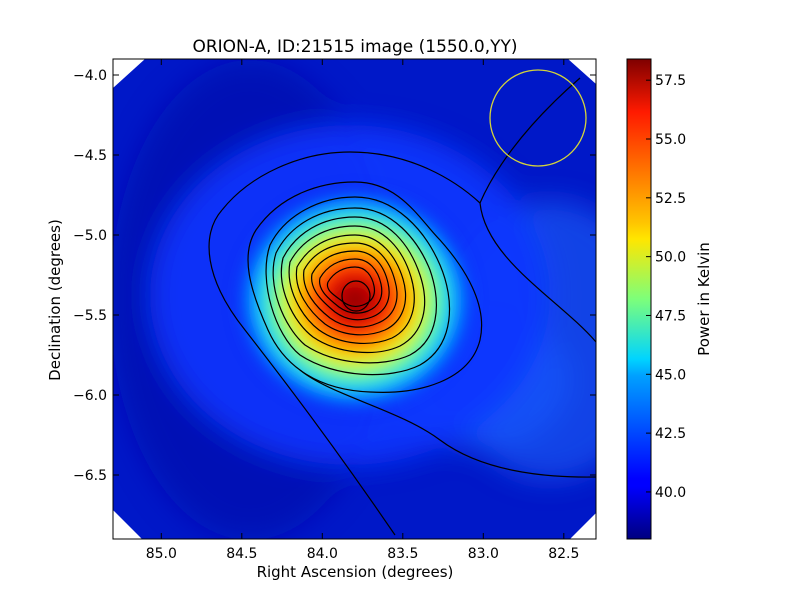 The height and width of the screenshot is (600, 800). What do you see at coordinates (90, 156) in the screenshot?
I see `y-tick-label: −4.5` at bounding box center [90, 156].